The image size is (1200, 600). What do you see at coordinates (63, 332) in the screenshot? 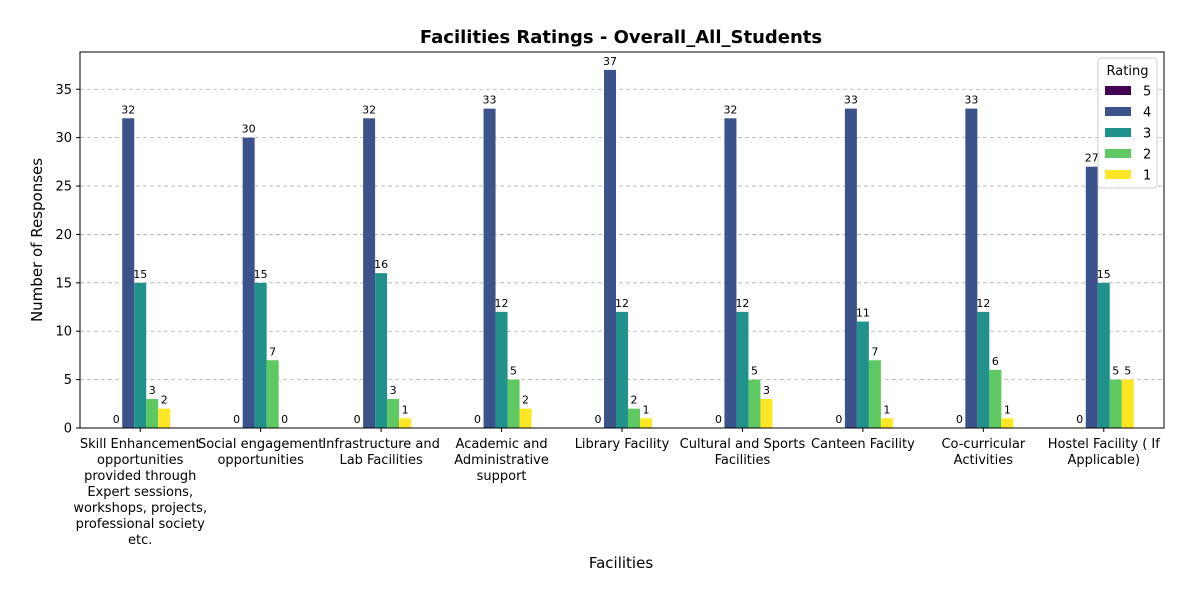
I see `y-tick-label: 10` at bounding box center [63, 332].